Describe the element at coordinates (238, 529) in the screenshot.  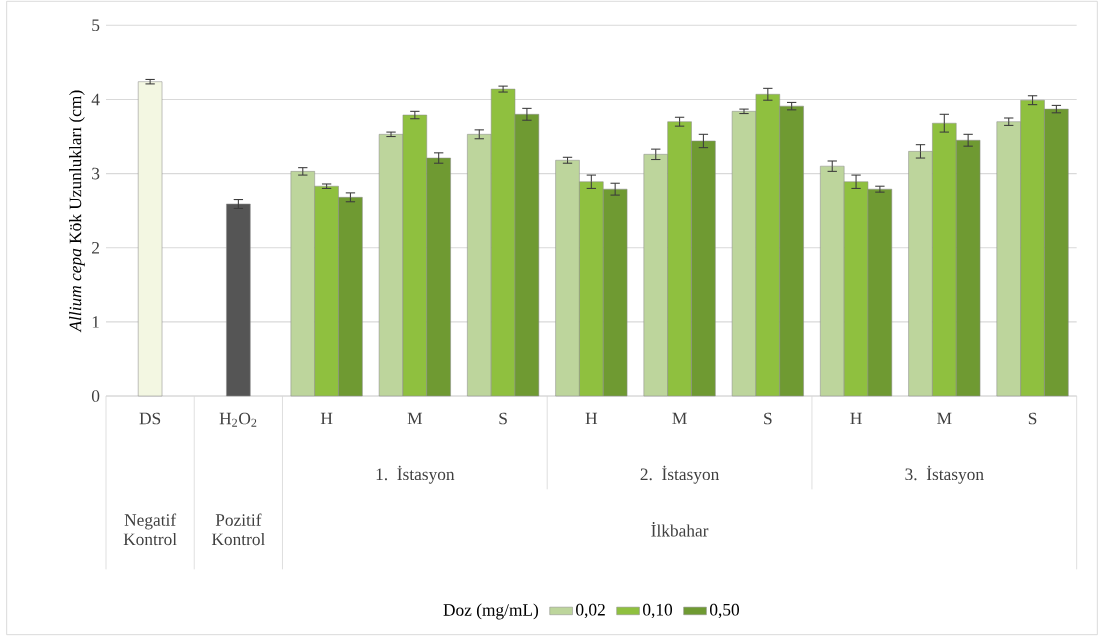
I see `text: Pozitif Kontrol` at that location.